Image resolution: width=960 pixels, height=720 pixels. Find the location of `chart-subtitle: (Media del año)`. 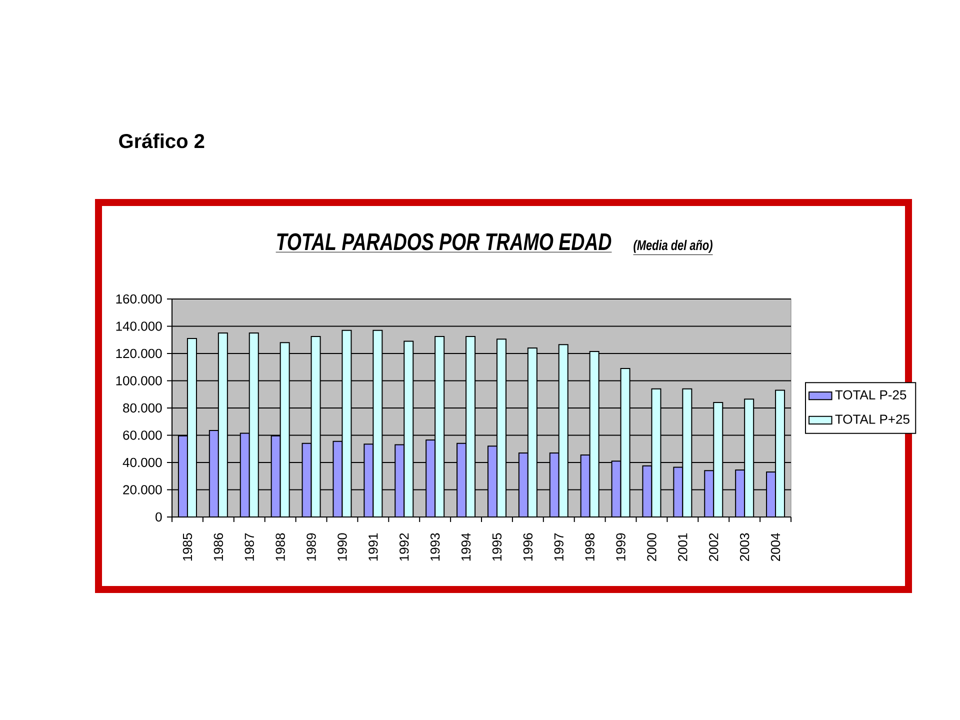

chart-subtitle: (Media del año) is located at coordinates (673, 246).